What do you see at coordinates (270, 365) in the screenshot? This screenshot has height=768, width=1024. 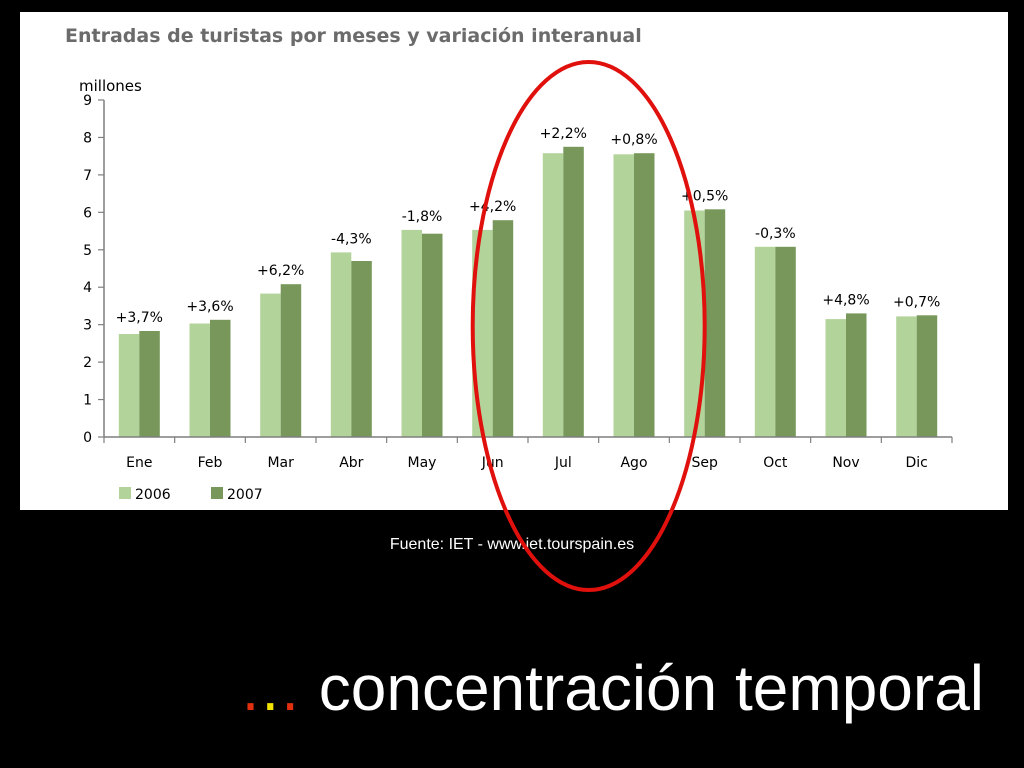 I see `bar-2006-Mar` at bounding box center [270, 365].